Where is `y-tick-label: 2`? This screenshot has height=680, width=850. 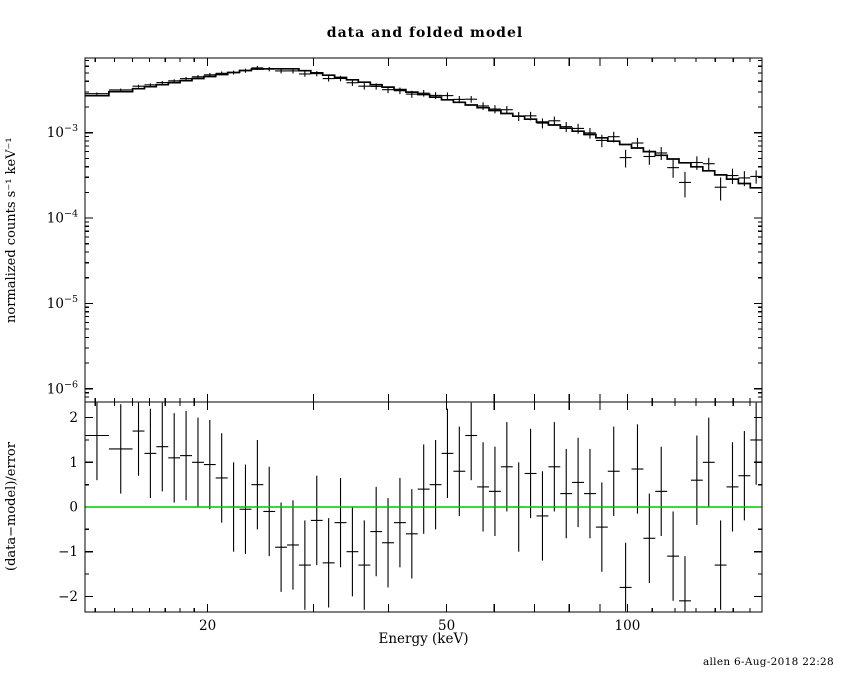
y-tick-label: 2 is located at coordinates (73, 418).